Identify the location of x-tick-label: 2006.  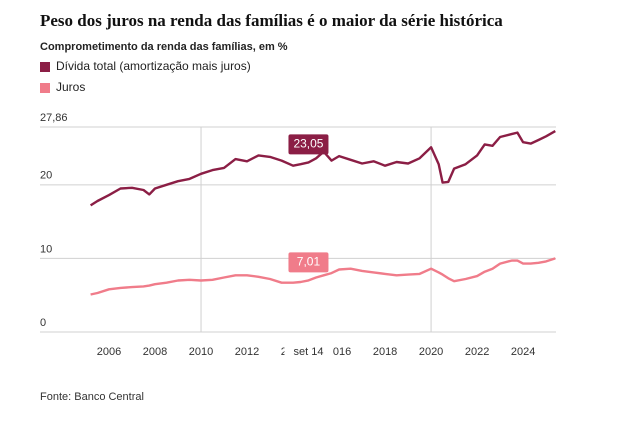
(109, 352).